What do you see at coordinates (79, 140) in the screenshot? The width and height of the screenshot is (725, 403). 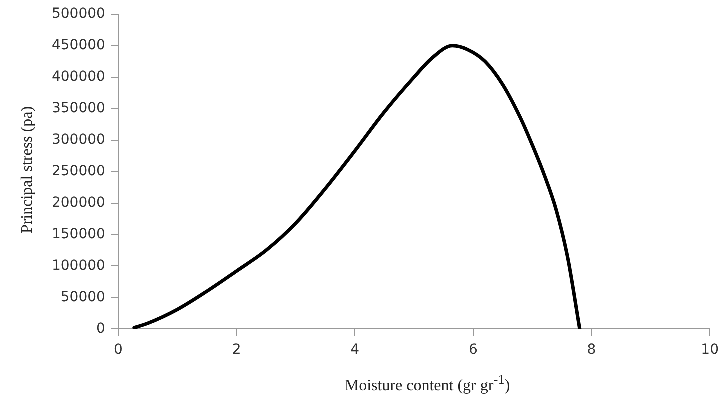 I see `y-tick-label: 300000` at bounding box center [79, 140].